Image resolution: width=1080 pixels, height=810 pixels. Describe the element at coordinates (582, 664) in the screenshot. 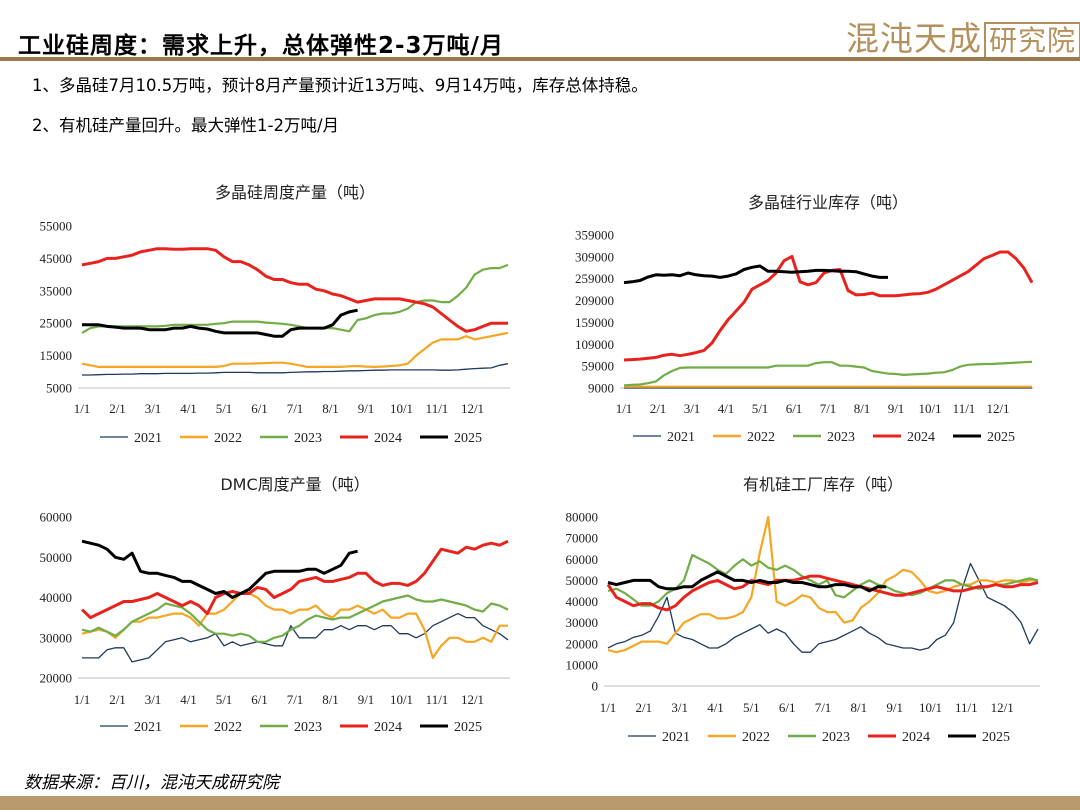

I see `y-tick-label: 10000` at that location.